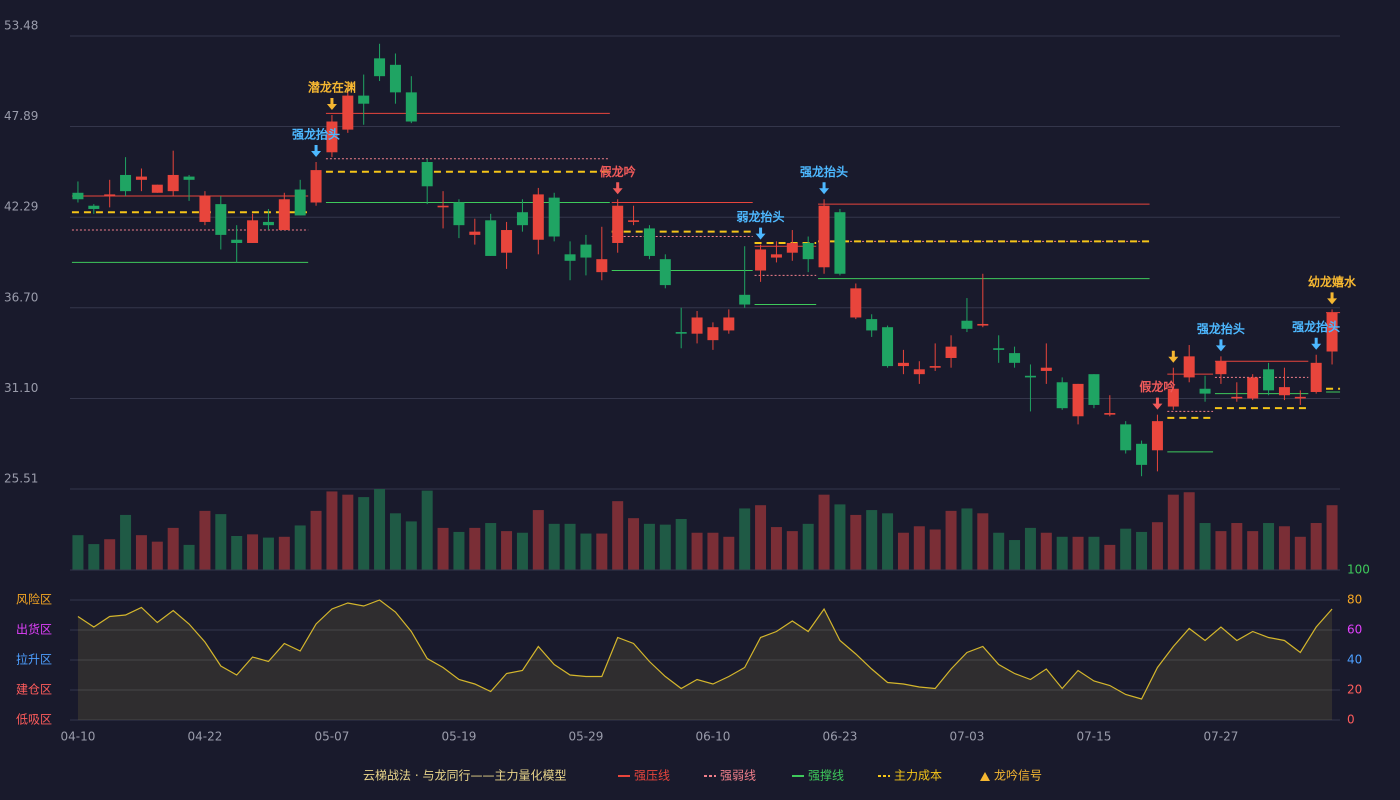  Describe the element at coordinates (586, 737) in the screenshot. I see `x-tick-label: 05-29` at that location.